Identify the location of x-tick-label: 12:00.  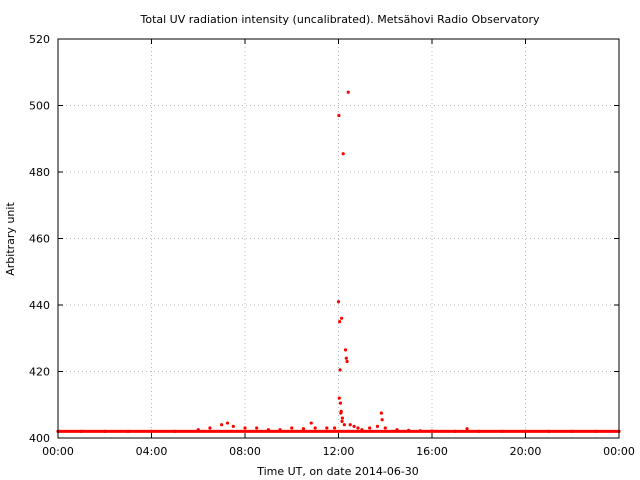
(339, 451).